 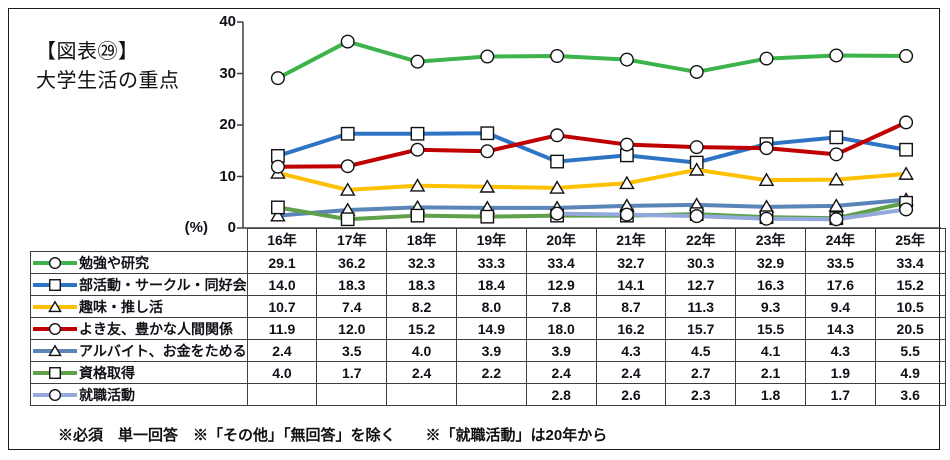 What do you see at coordinates (491, 372) in the screenshot?
I see `value-cell: 2.2` at bounding box center [491, 372].